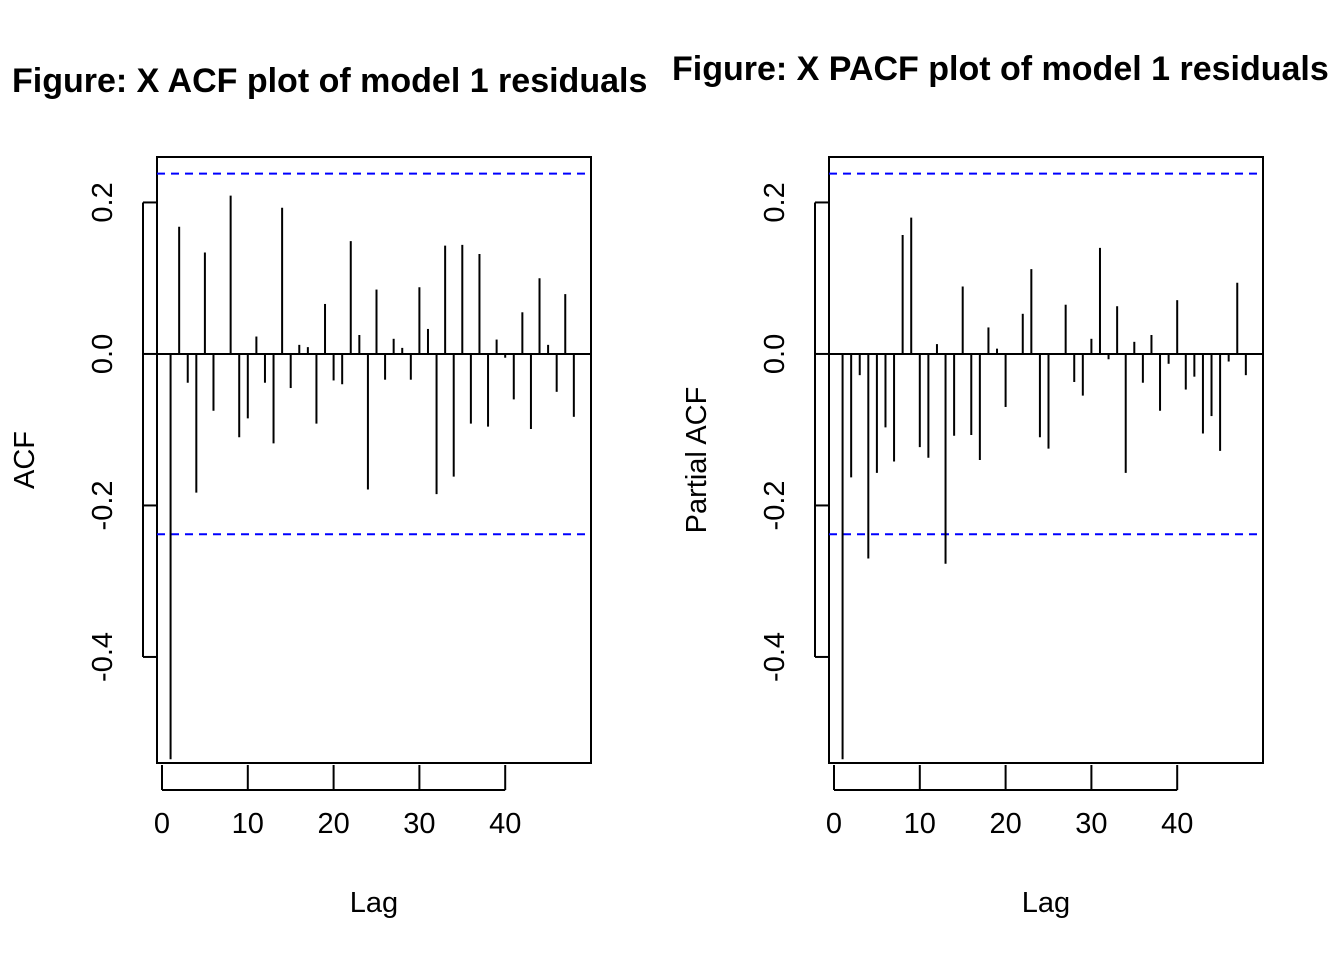  Describe the element at coordinates (1046, 903) in the screenshot. I see `pacf-x-axis-label: Lag` at that location.